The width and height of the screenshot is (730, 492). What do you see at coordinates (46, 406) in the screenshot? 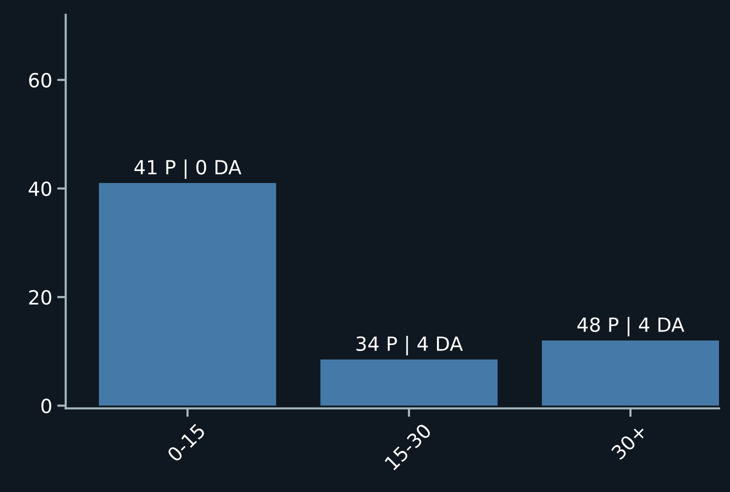
I see `y-tick-label: 0` at bounding box center [46, 406].